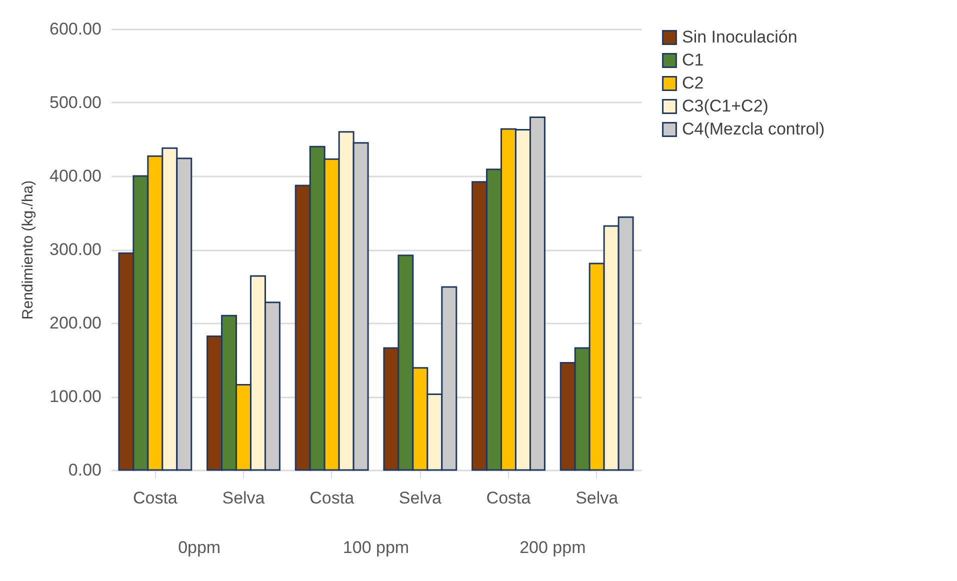 The width and height of the screenshot is (957, 581). Describe the element at coordinates (753, 129) in the screenshot. I see `legend-label: C4(Mezcla control)` at that location.